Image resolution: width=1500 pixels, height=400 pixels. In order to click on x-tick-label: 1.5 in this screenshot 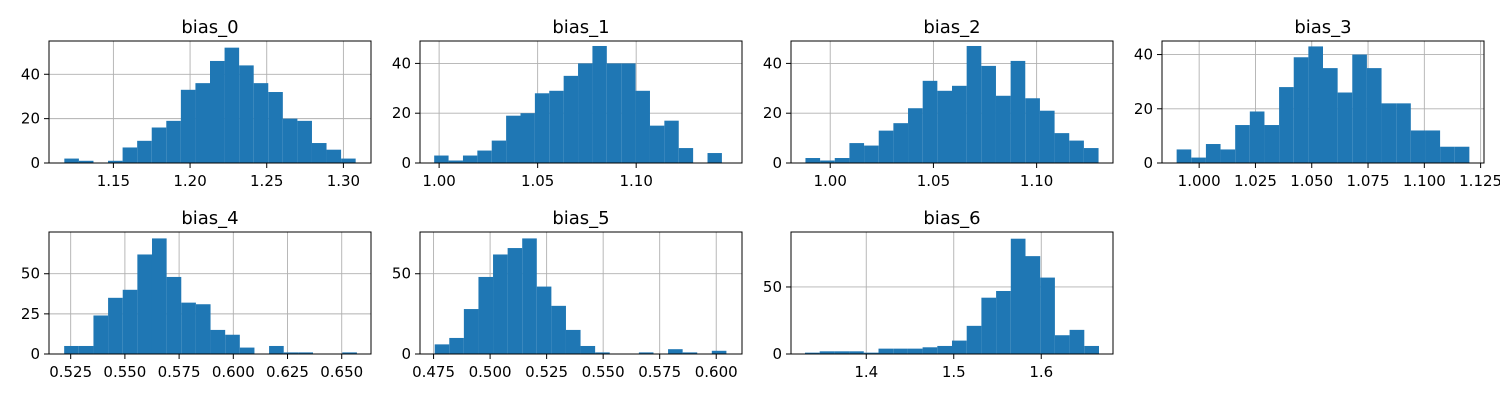, I will do `click(954, 372)`.